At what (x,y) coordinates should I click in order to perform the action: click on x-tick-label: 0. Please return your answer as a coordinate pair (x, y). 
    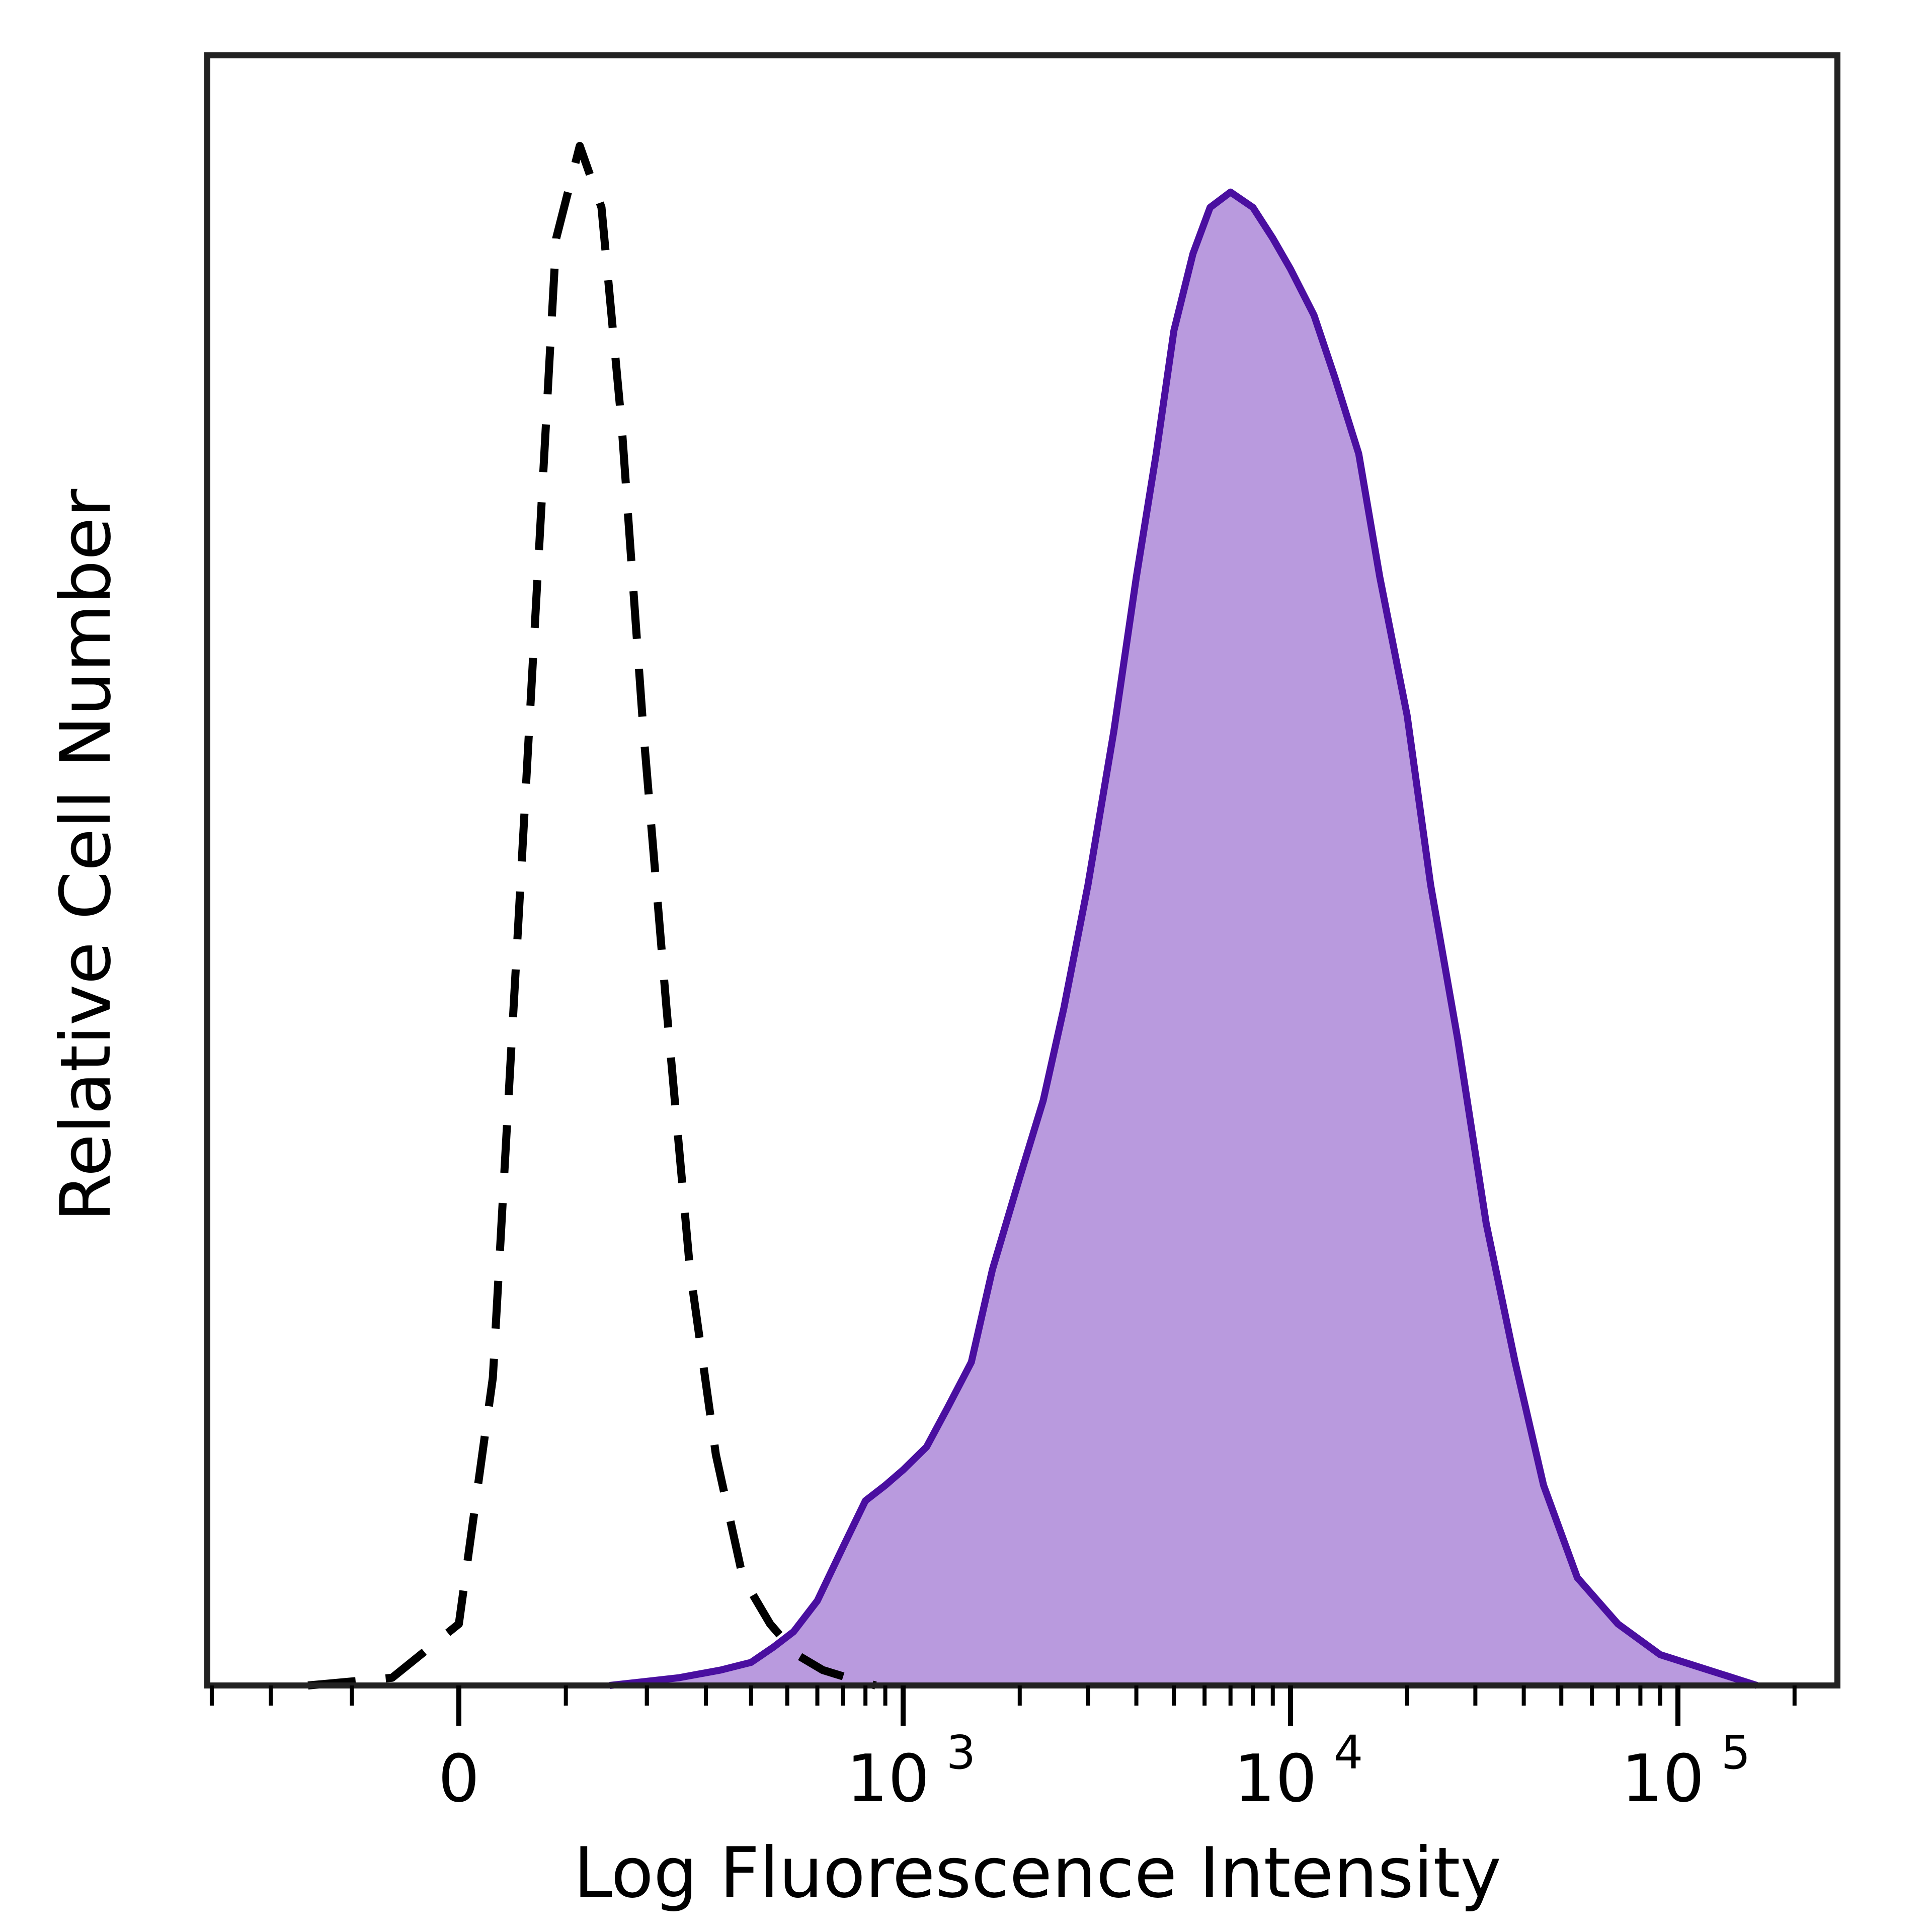
    Looking at the image, I should click on (459, 1779).